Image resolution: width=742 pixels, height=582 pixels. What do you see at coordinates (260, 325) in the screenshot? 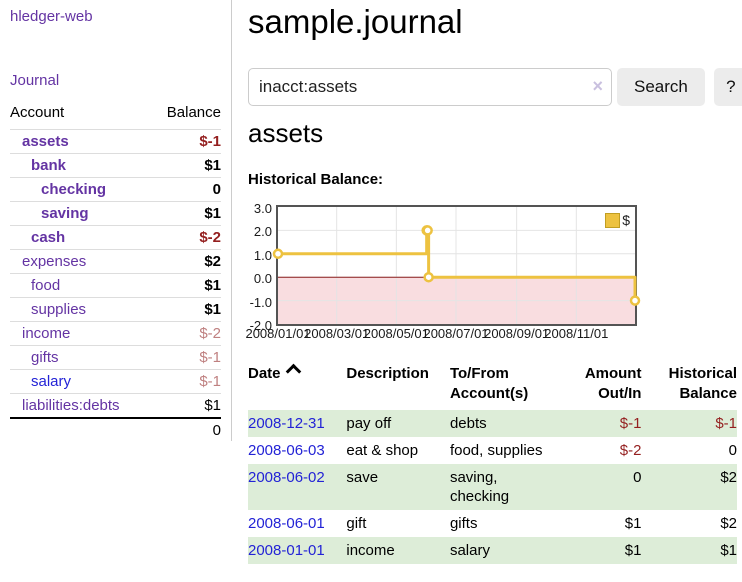
I see `y-axis-tick-label: -2.0` at bounding box center [260, 325].